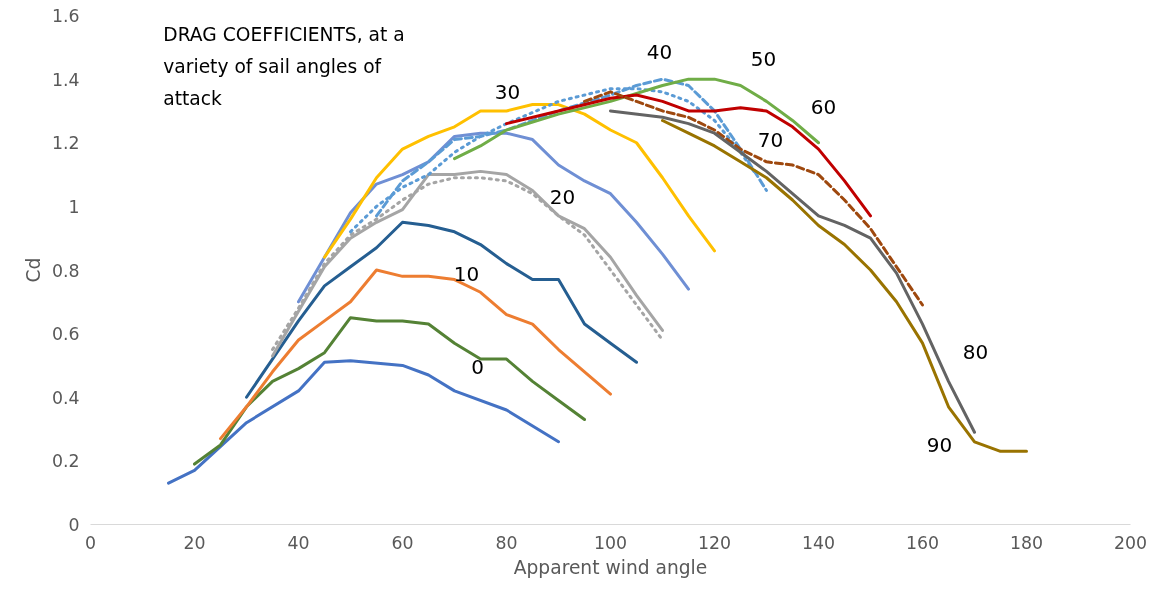  I want to click on x-tick-label: 200, so click(1130, 542).